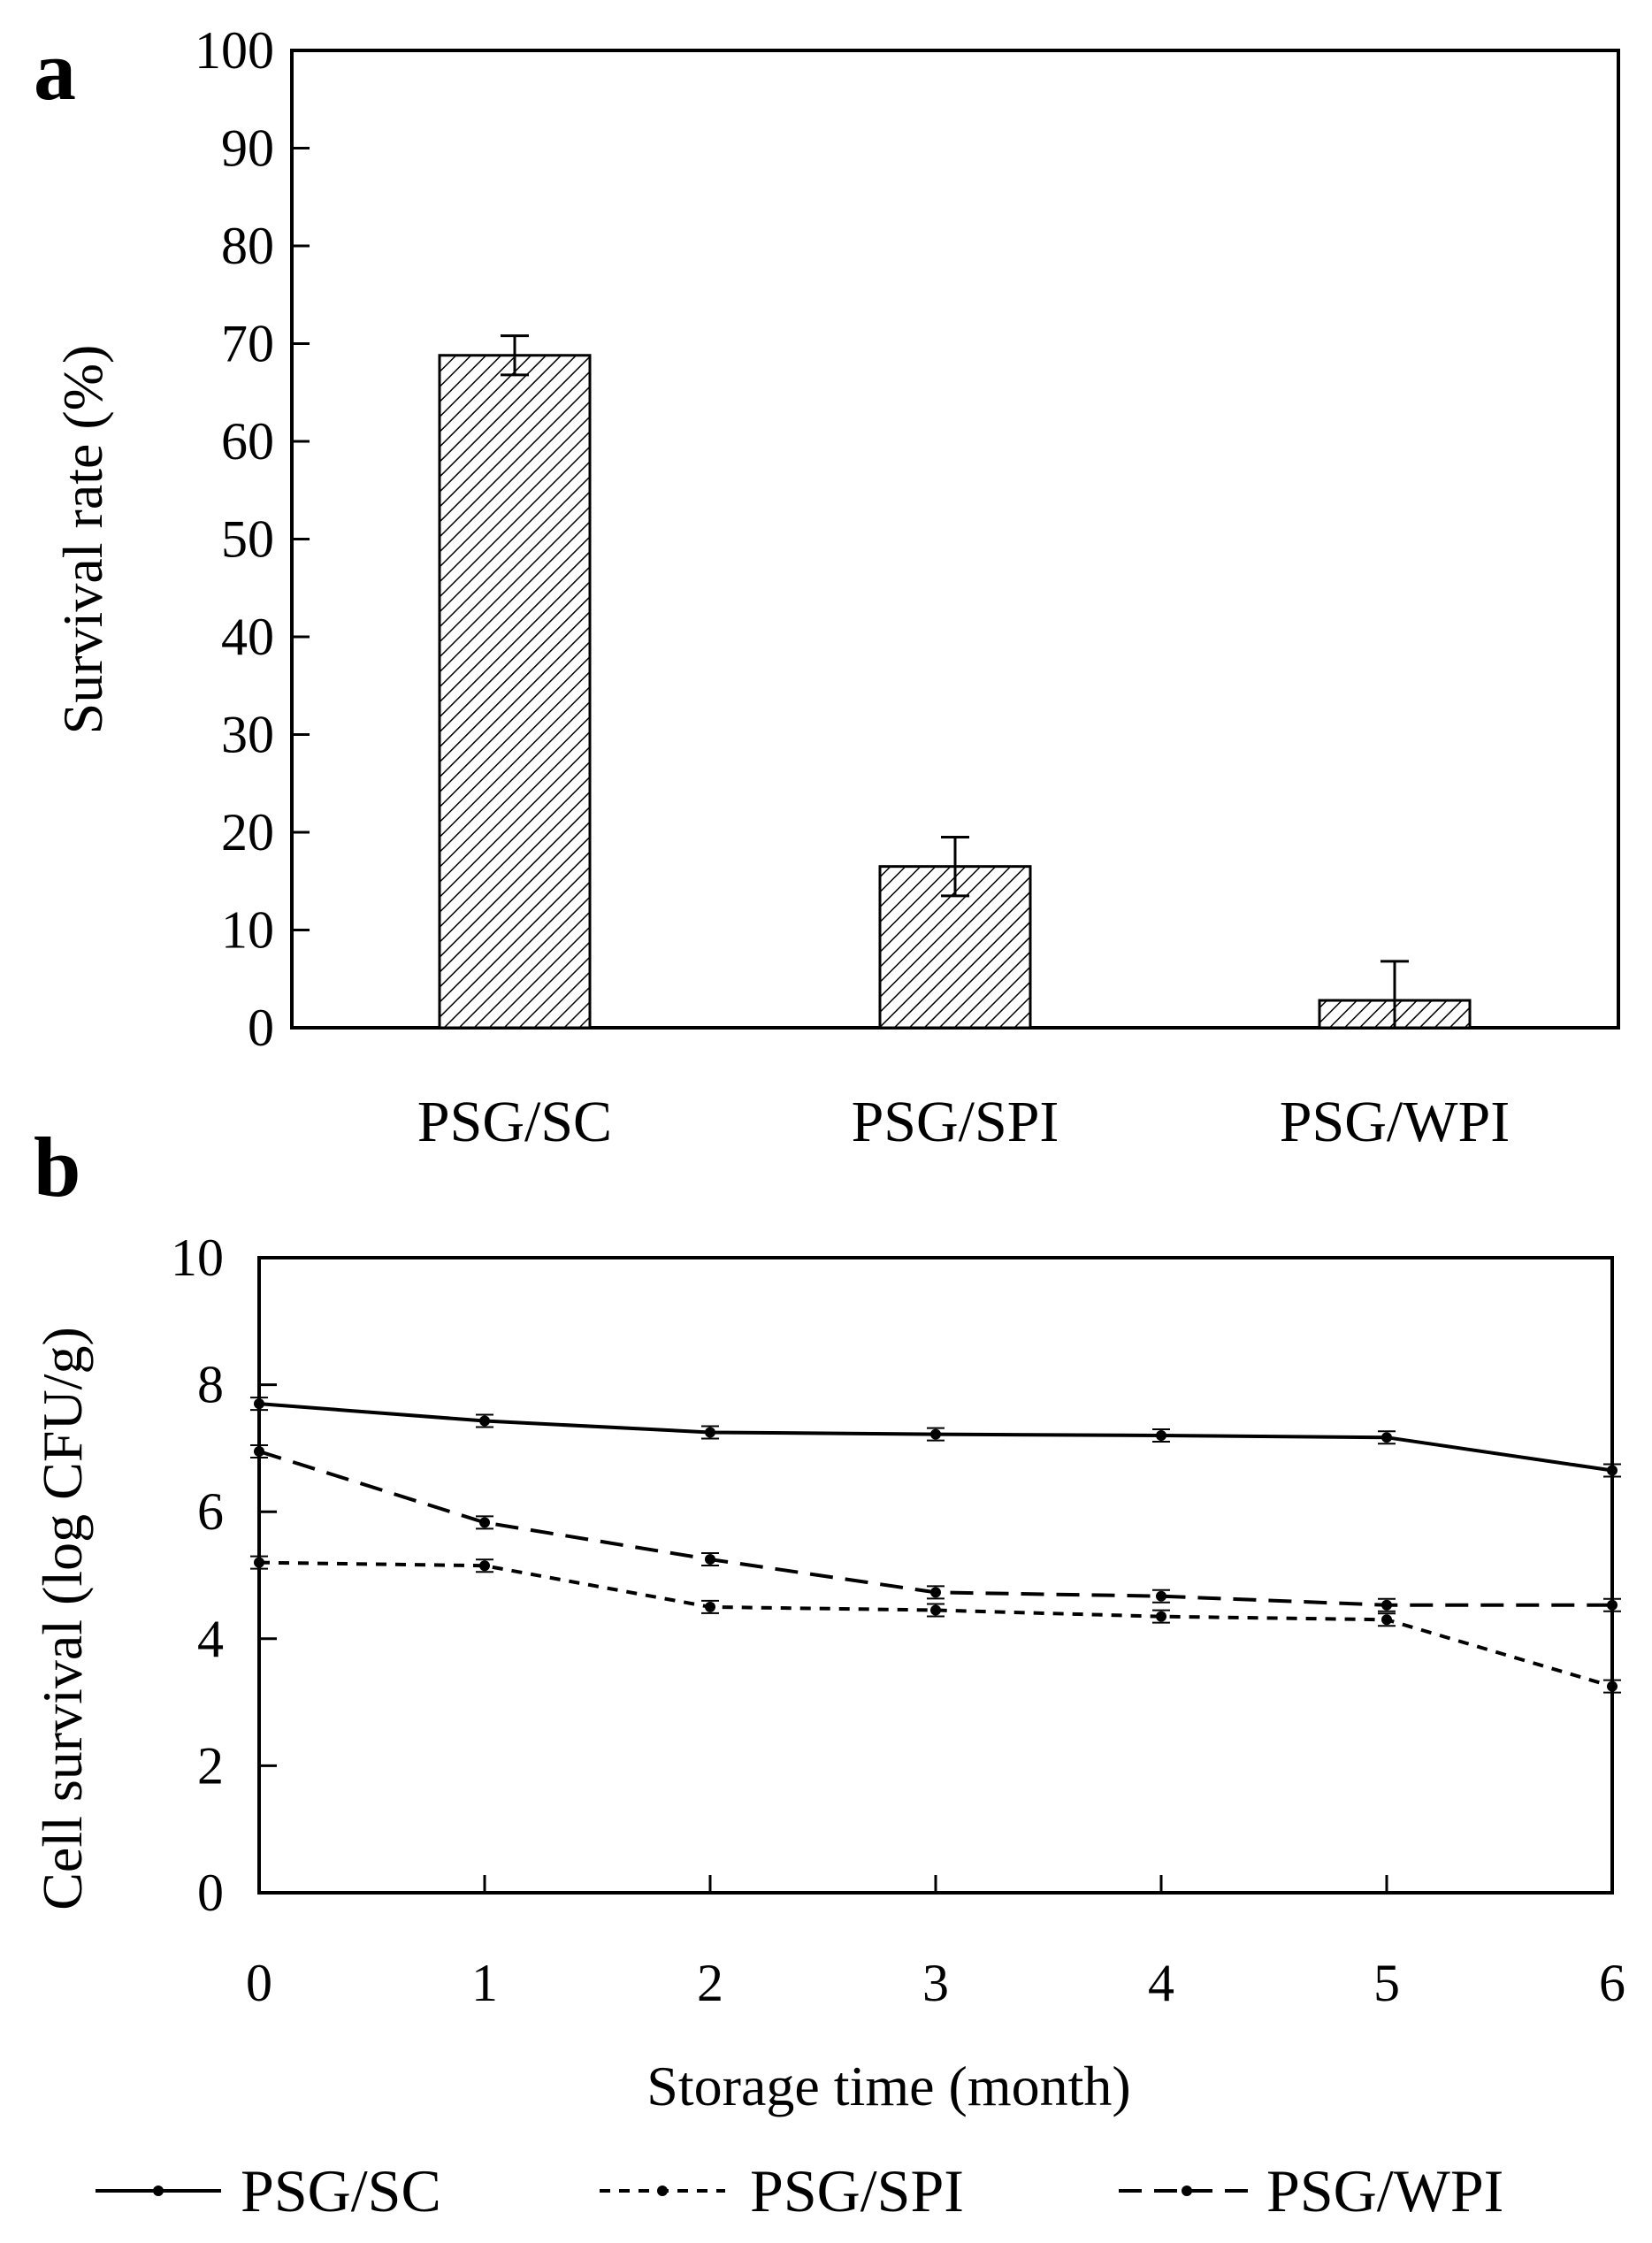  Describe the element at coordinates (57, 1167) in the screenshot. I see `panel-b-label: b` at that location.